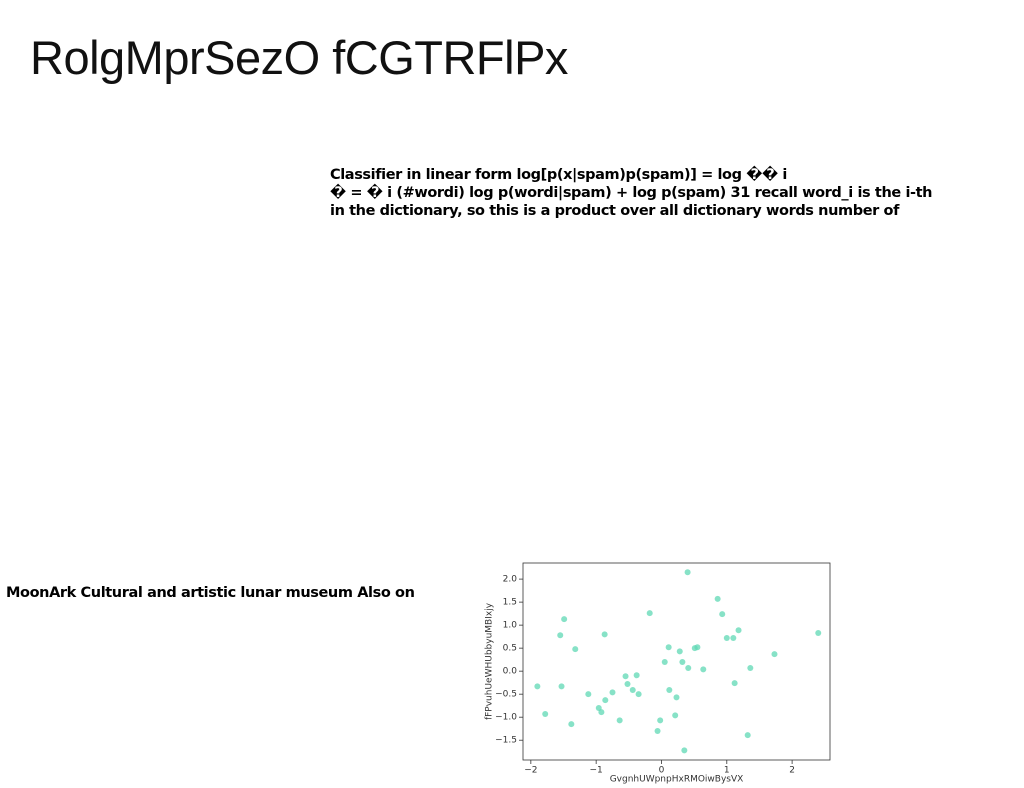  What do you see at coordinates (676, 661) in the screenshot?
I see `plot-frame` at bounding box center [676, 661].